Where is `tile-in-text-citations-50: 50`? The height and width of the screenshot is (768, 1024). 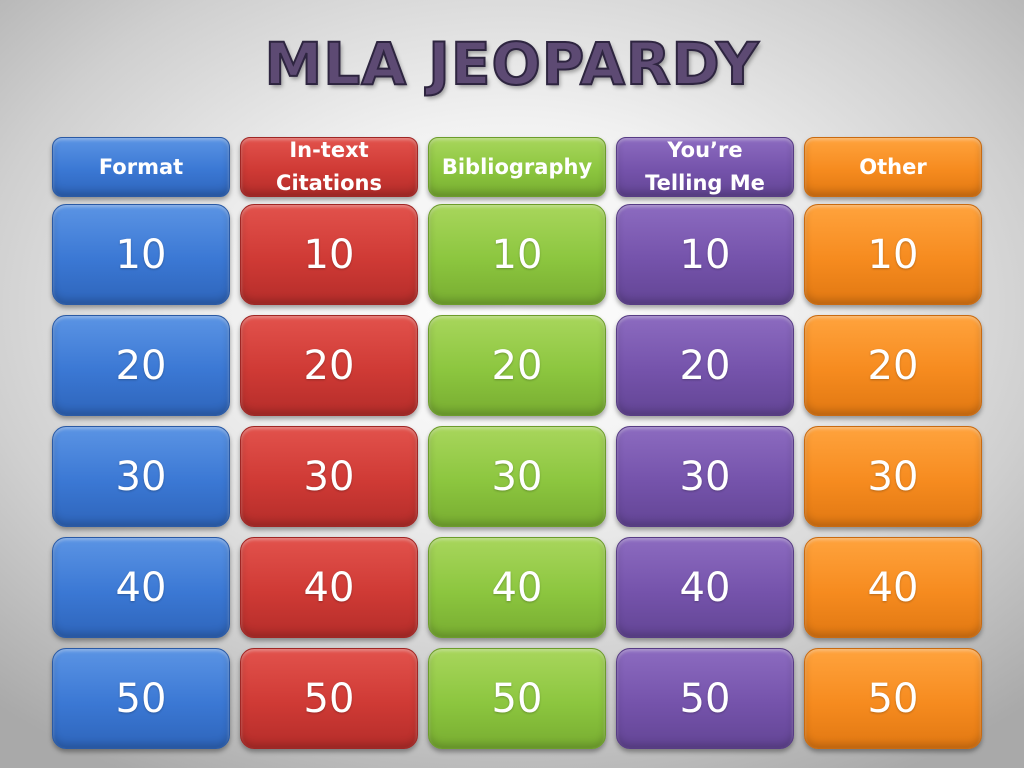
tile-in-text-citations-50: 50 is located at coordinates (329, 698).